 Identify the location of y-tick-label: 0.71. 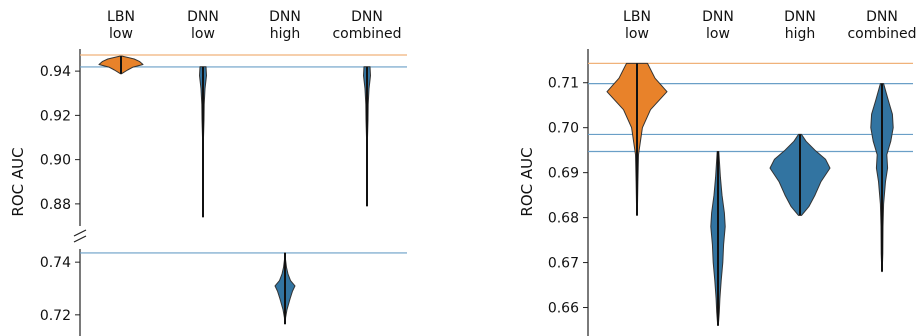
(563, 84).